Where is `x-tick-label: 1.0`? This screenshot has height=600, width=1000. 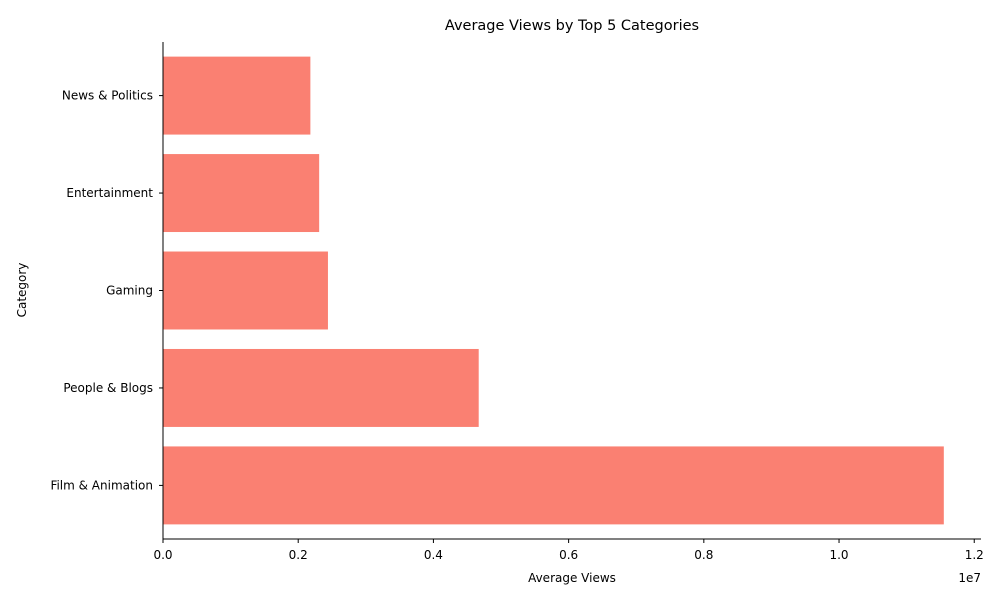
x-tick-label: 1.0 is located at coordinates (838, 555).